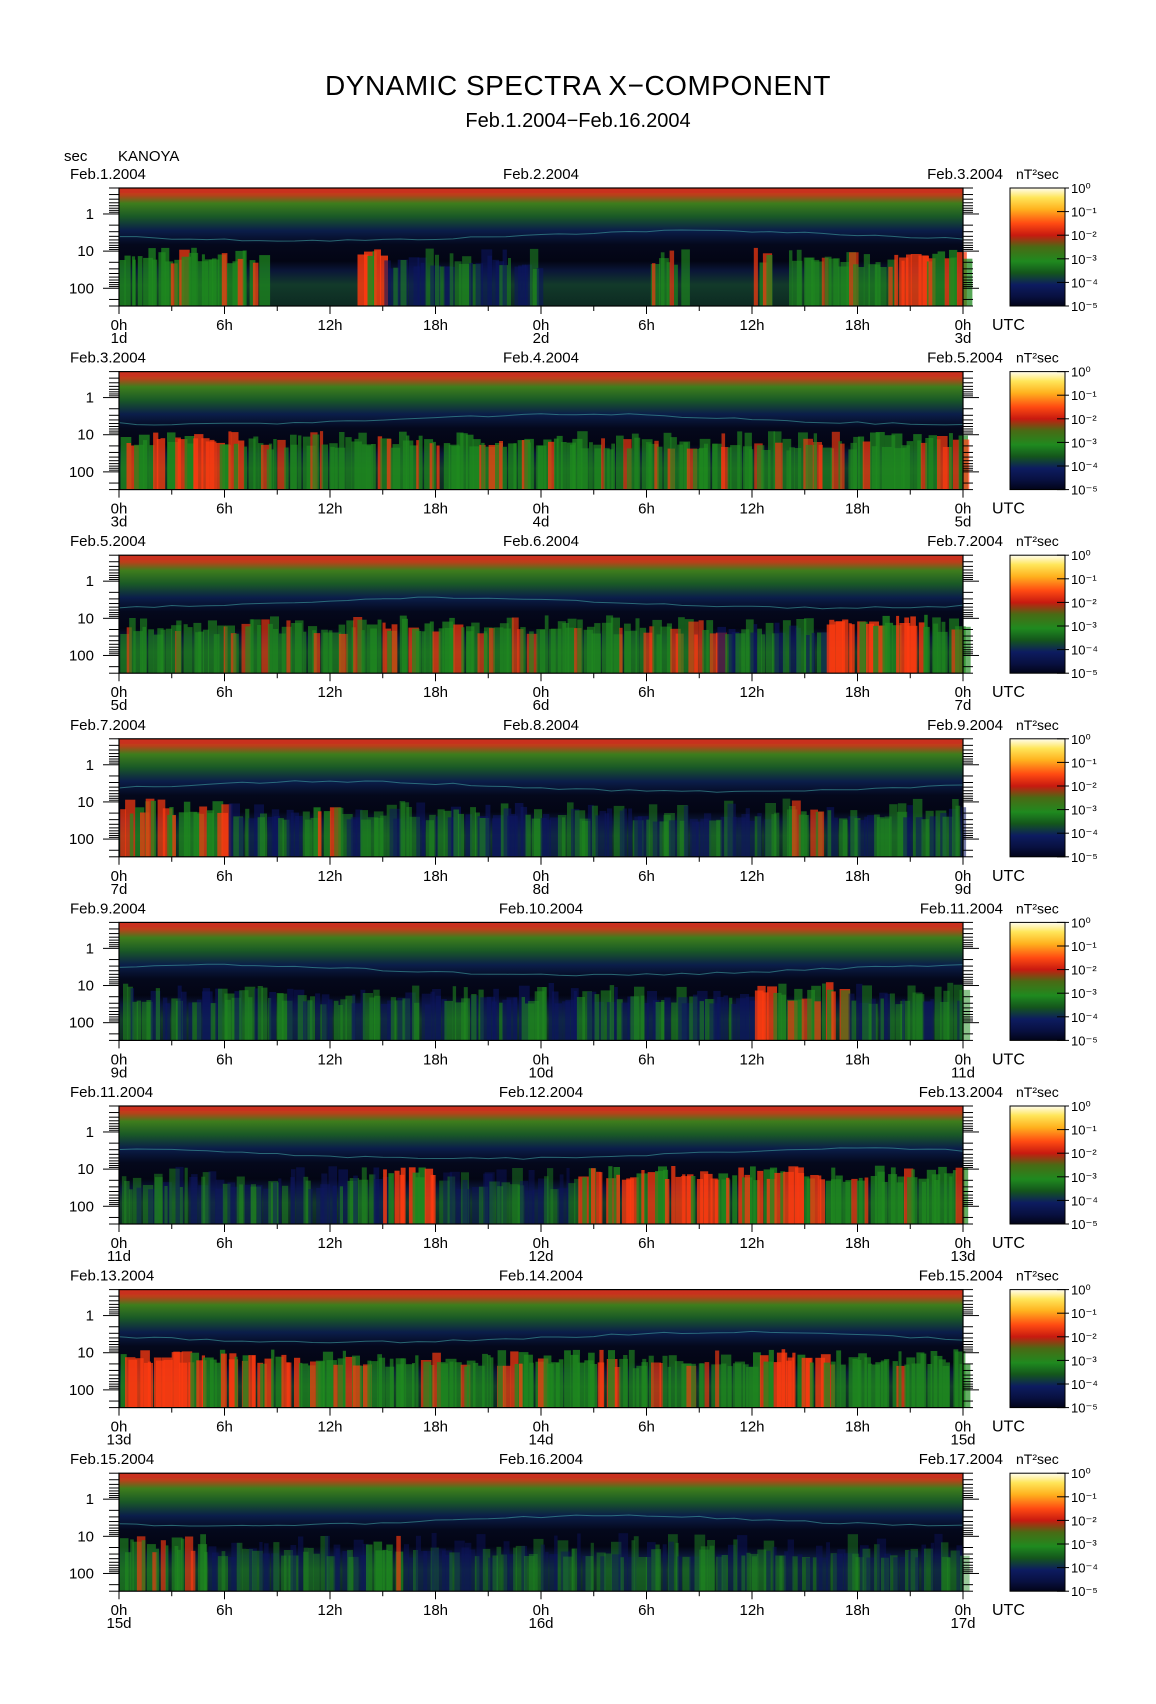 Image resolution: width=1156 pixels, height=1704 pixels. Describe the element at coordinates (90, 214) in the screenshot. I see `y-tick-label: 1` at that location.